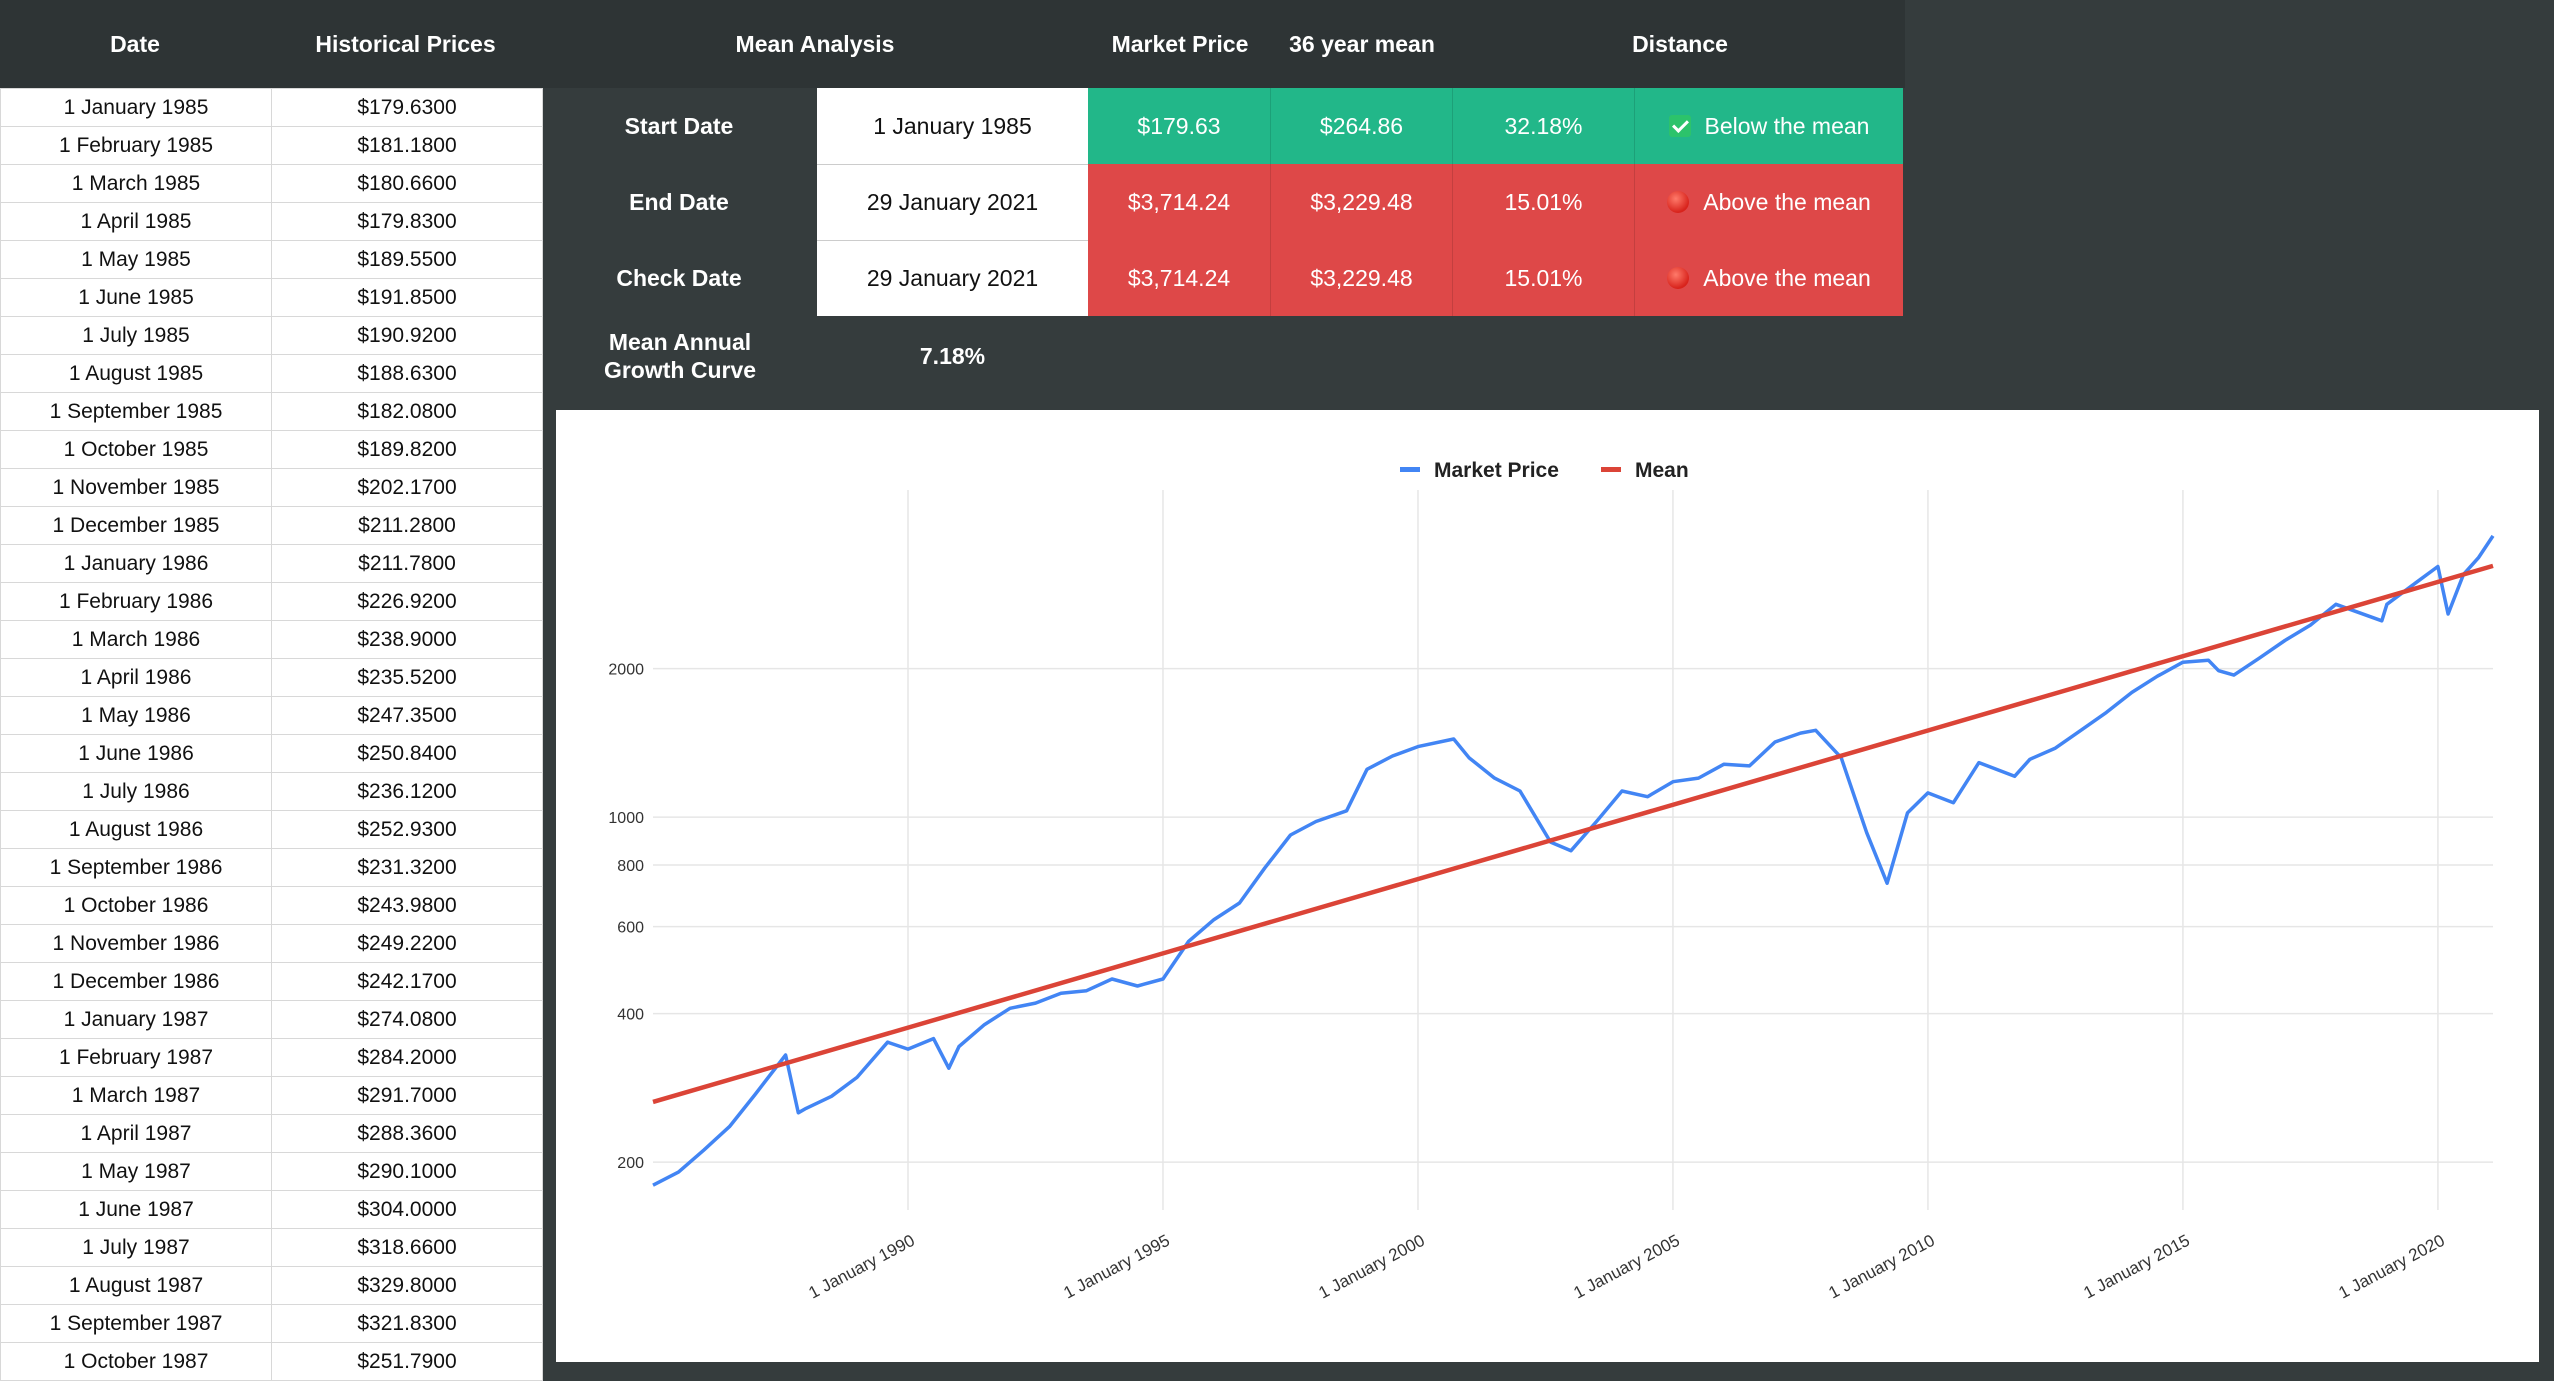 The height and width of the screenshot is (1381, 2554). Describe the element at coordinates (407, 829) in the screenshot. I see `price-cell: $252.9300` at that location.